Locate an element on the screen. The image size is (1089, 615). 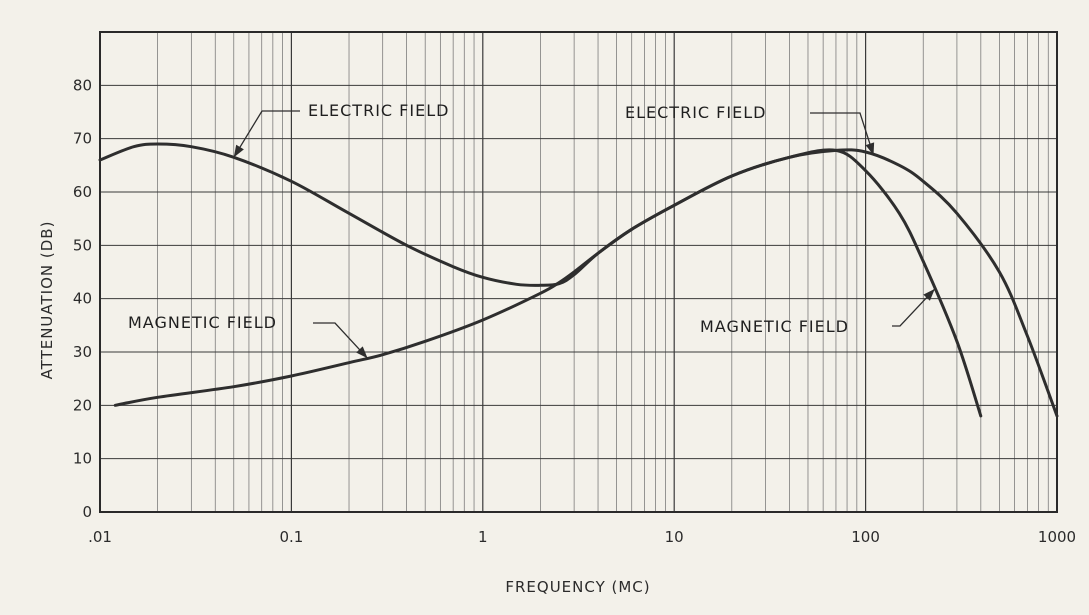
x-tick-label: 0.1 is located at coordinates (291, 537).